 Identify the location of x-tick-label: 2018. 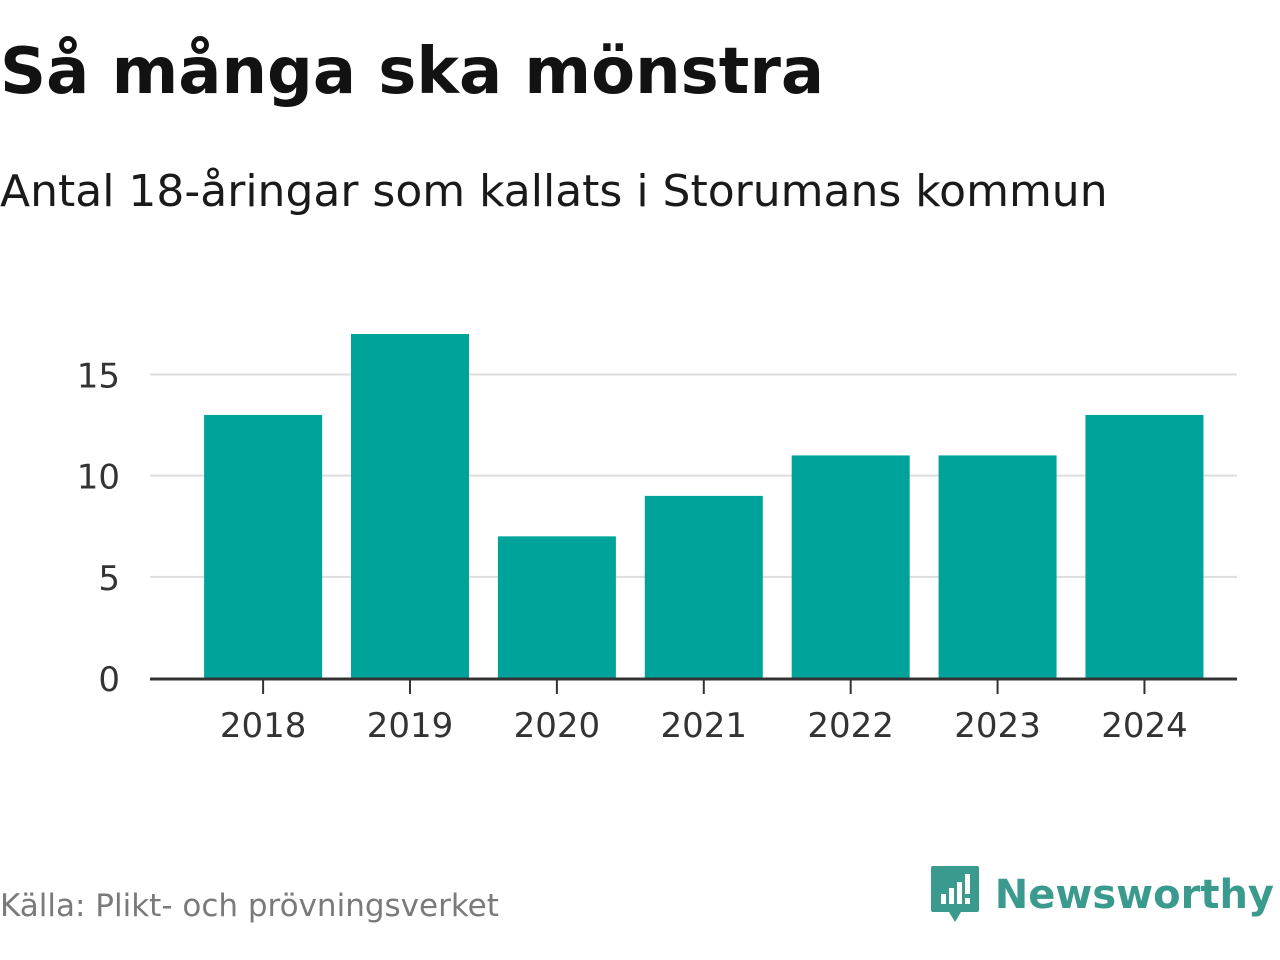
(263, 726).